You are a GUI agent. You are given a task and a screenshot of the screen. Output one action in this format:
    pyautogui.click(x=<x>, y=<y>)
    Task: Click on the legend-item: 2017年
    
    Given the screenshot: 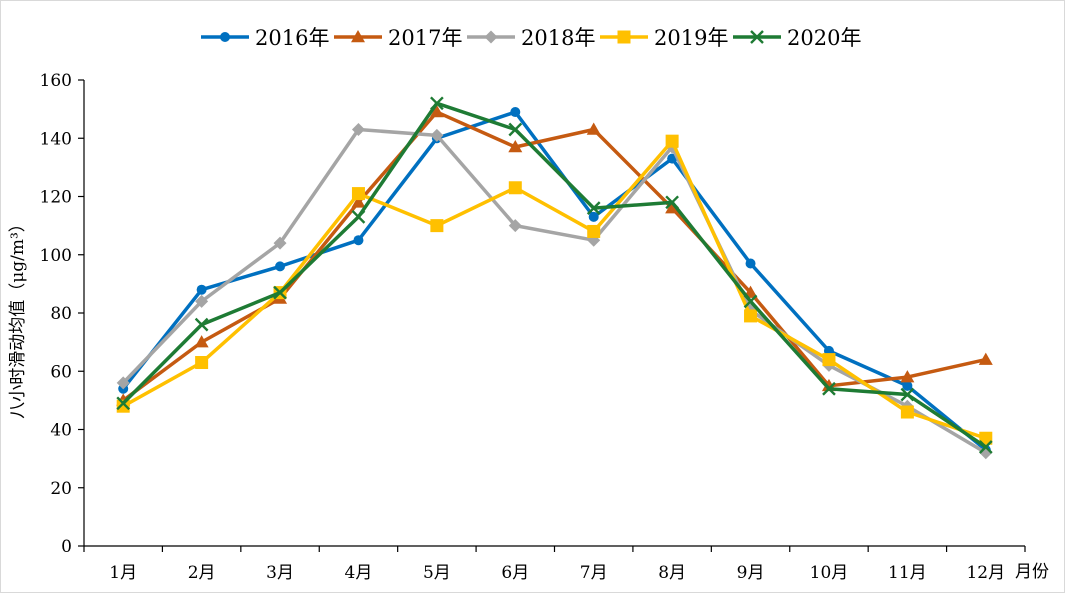 What is the action you would take?
    pyautogui.click(x=398, y=38)
    